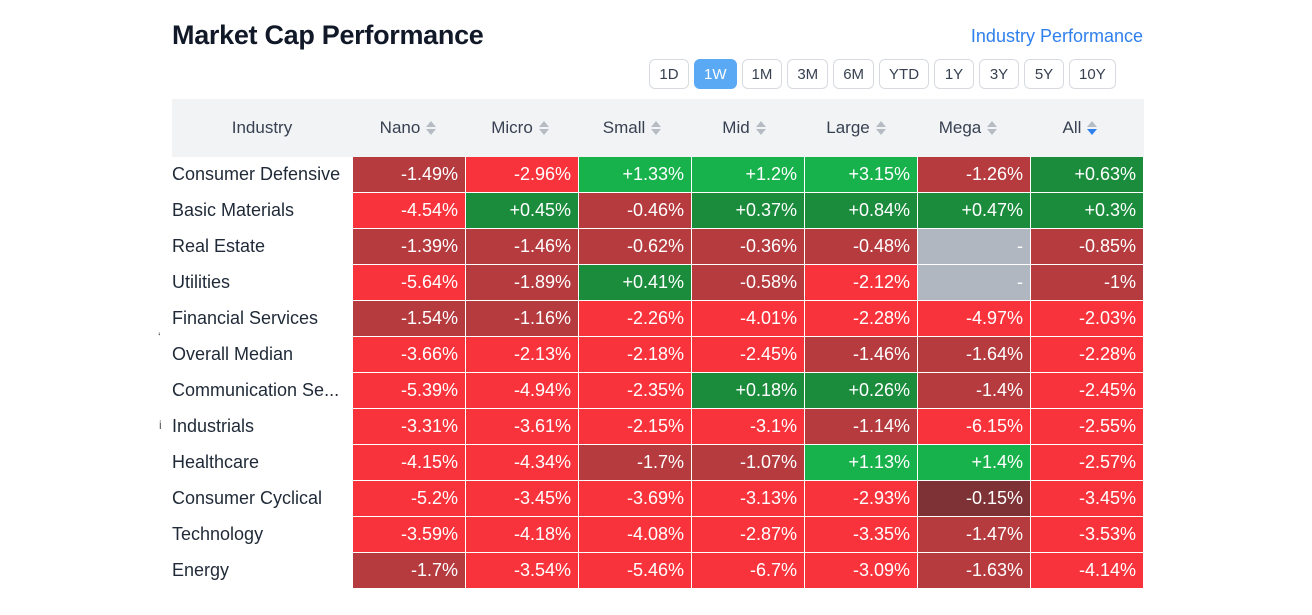 The image size is (1312, 615). Describe the element at coordinates (635, 570) in the screenshot. I see `table-cell: -5.46%` at that location.